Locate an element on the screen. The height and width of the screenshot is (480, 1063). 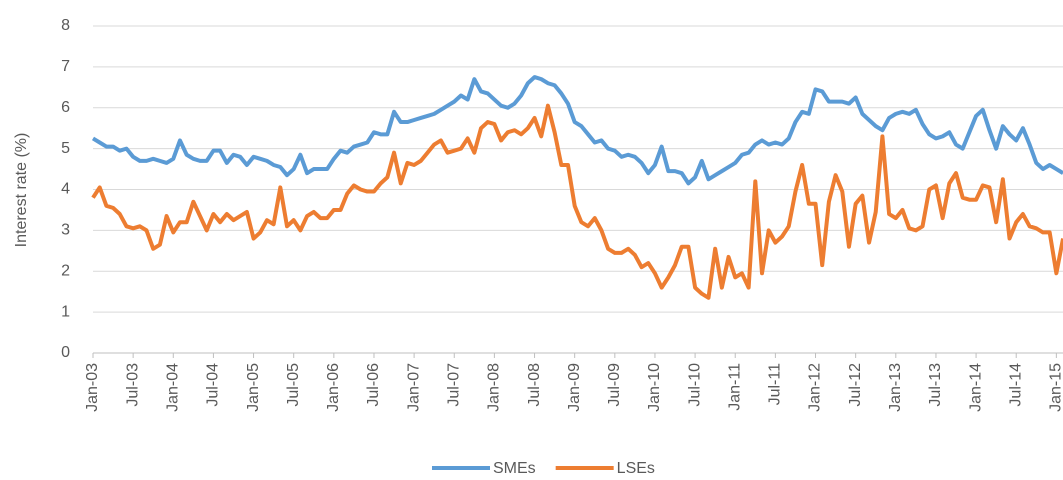
x-tick-label: Jan-06 is located at coordinates (333, 387).